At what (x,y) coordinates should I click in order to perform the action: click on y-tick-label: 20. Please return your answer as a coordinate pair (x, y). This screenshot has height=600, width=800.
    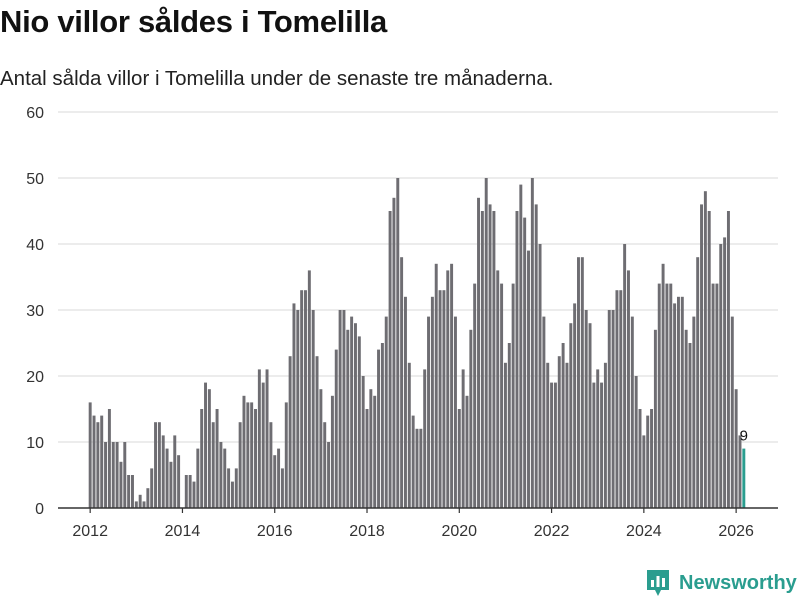
    Looking at the image, I should click on (35, 377).